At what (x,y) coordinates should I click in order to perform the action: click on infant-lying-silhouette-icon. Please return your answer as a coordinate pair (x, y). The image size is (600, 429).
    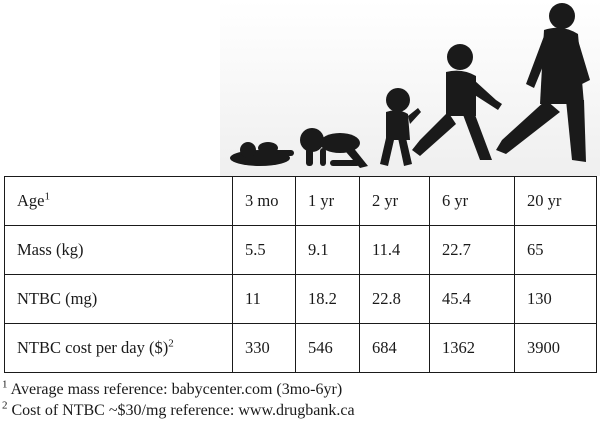
    Looking at the image, I should click on (262, 154).